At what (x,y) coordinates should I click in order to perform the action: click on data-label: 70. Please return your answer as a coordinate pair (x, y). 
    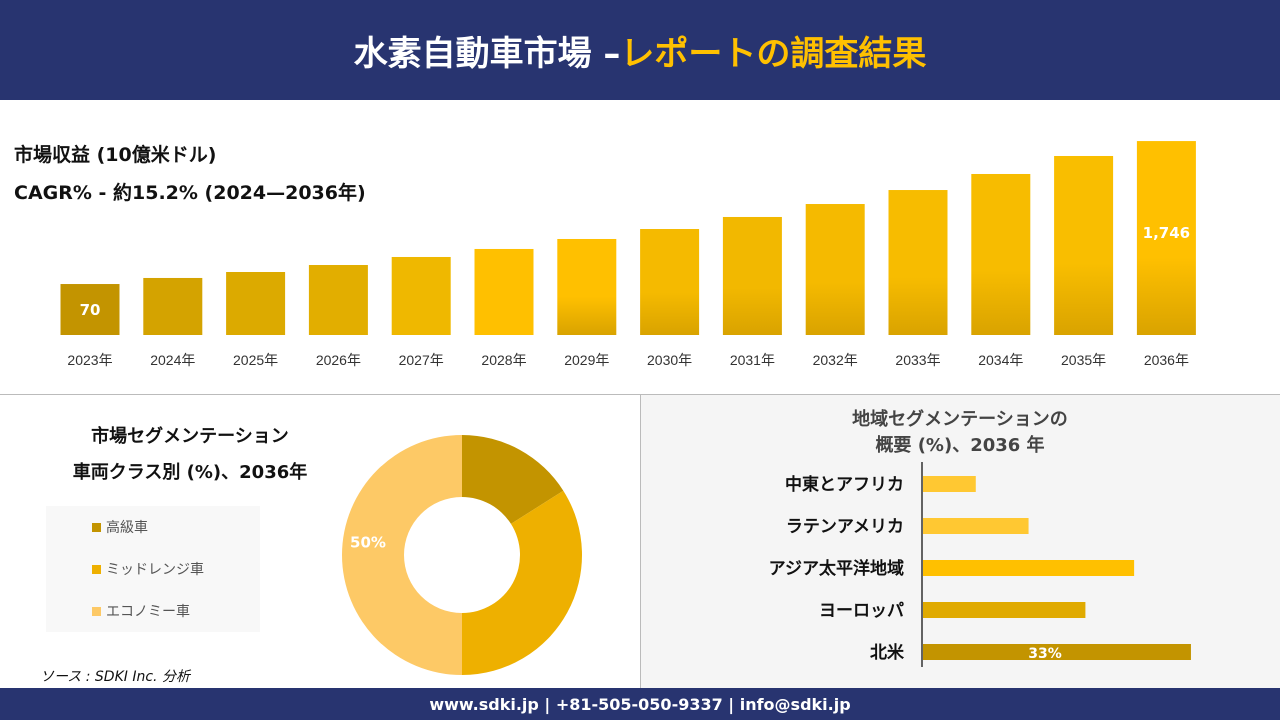
    Looking at the image, I should click on (90, 310).